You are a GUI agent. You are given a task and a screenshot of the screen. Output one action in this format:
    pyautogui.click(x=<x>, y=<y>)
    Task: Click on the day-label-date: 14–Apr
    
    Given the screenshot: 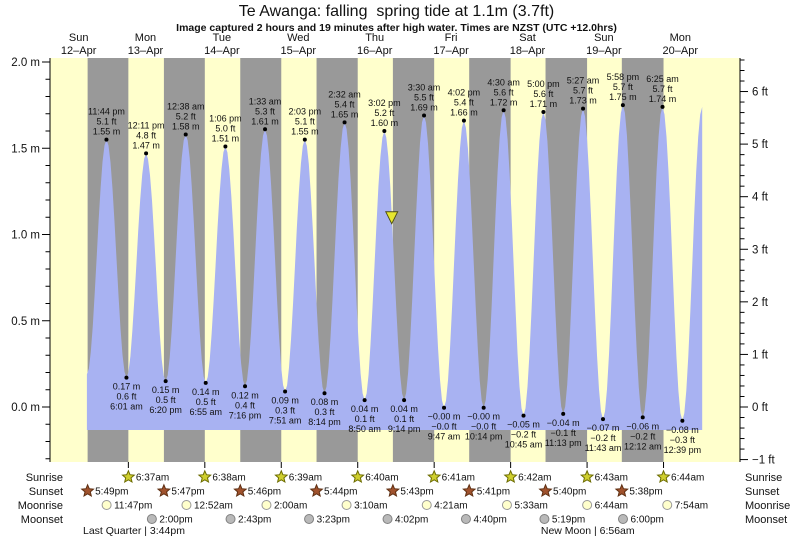 What is the action you would take?
    pyautogui.click(x=222, y=51)
    